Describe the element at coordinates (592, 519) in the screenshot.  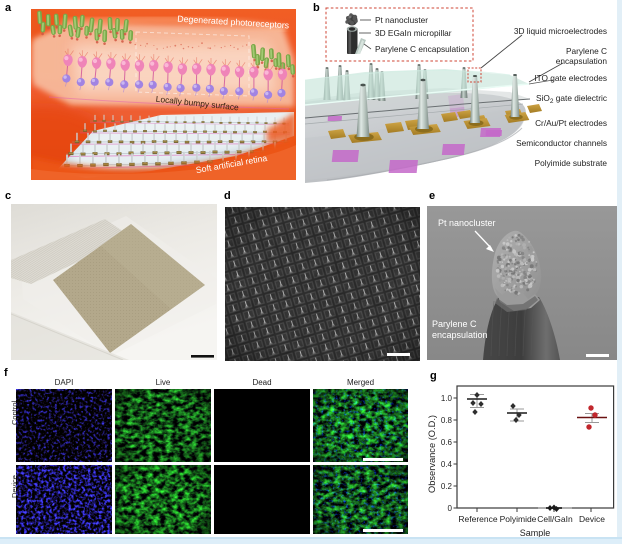
I see `svg-text: Device` at that location.